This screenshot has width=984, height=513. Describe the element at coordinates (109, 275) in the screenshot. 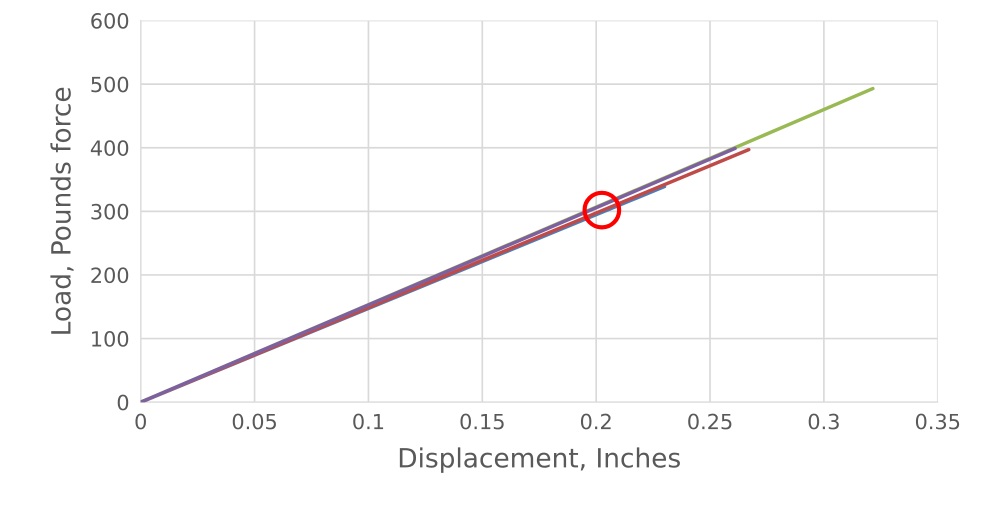

I see `y-tick-label: 200` at that location.